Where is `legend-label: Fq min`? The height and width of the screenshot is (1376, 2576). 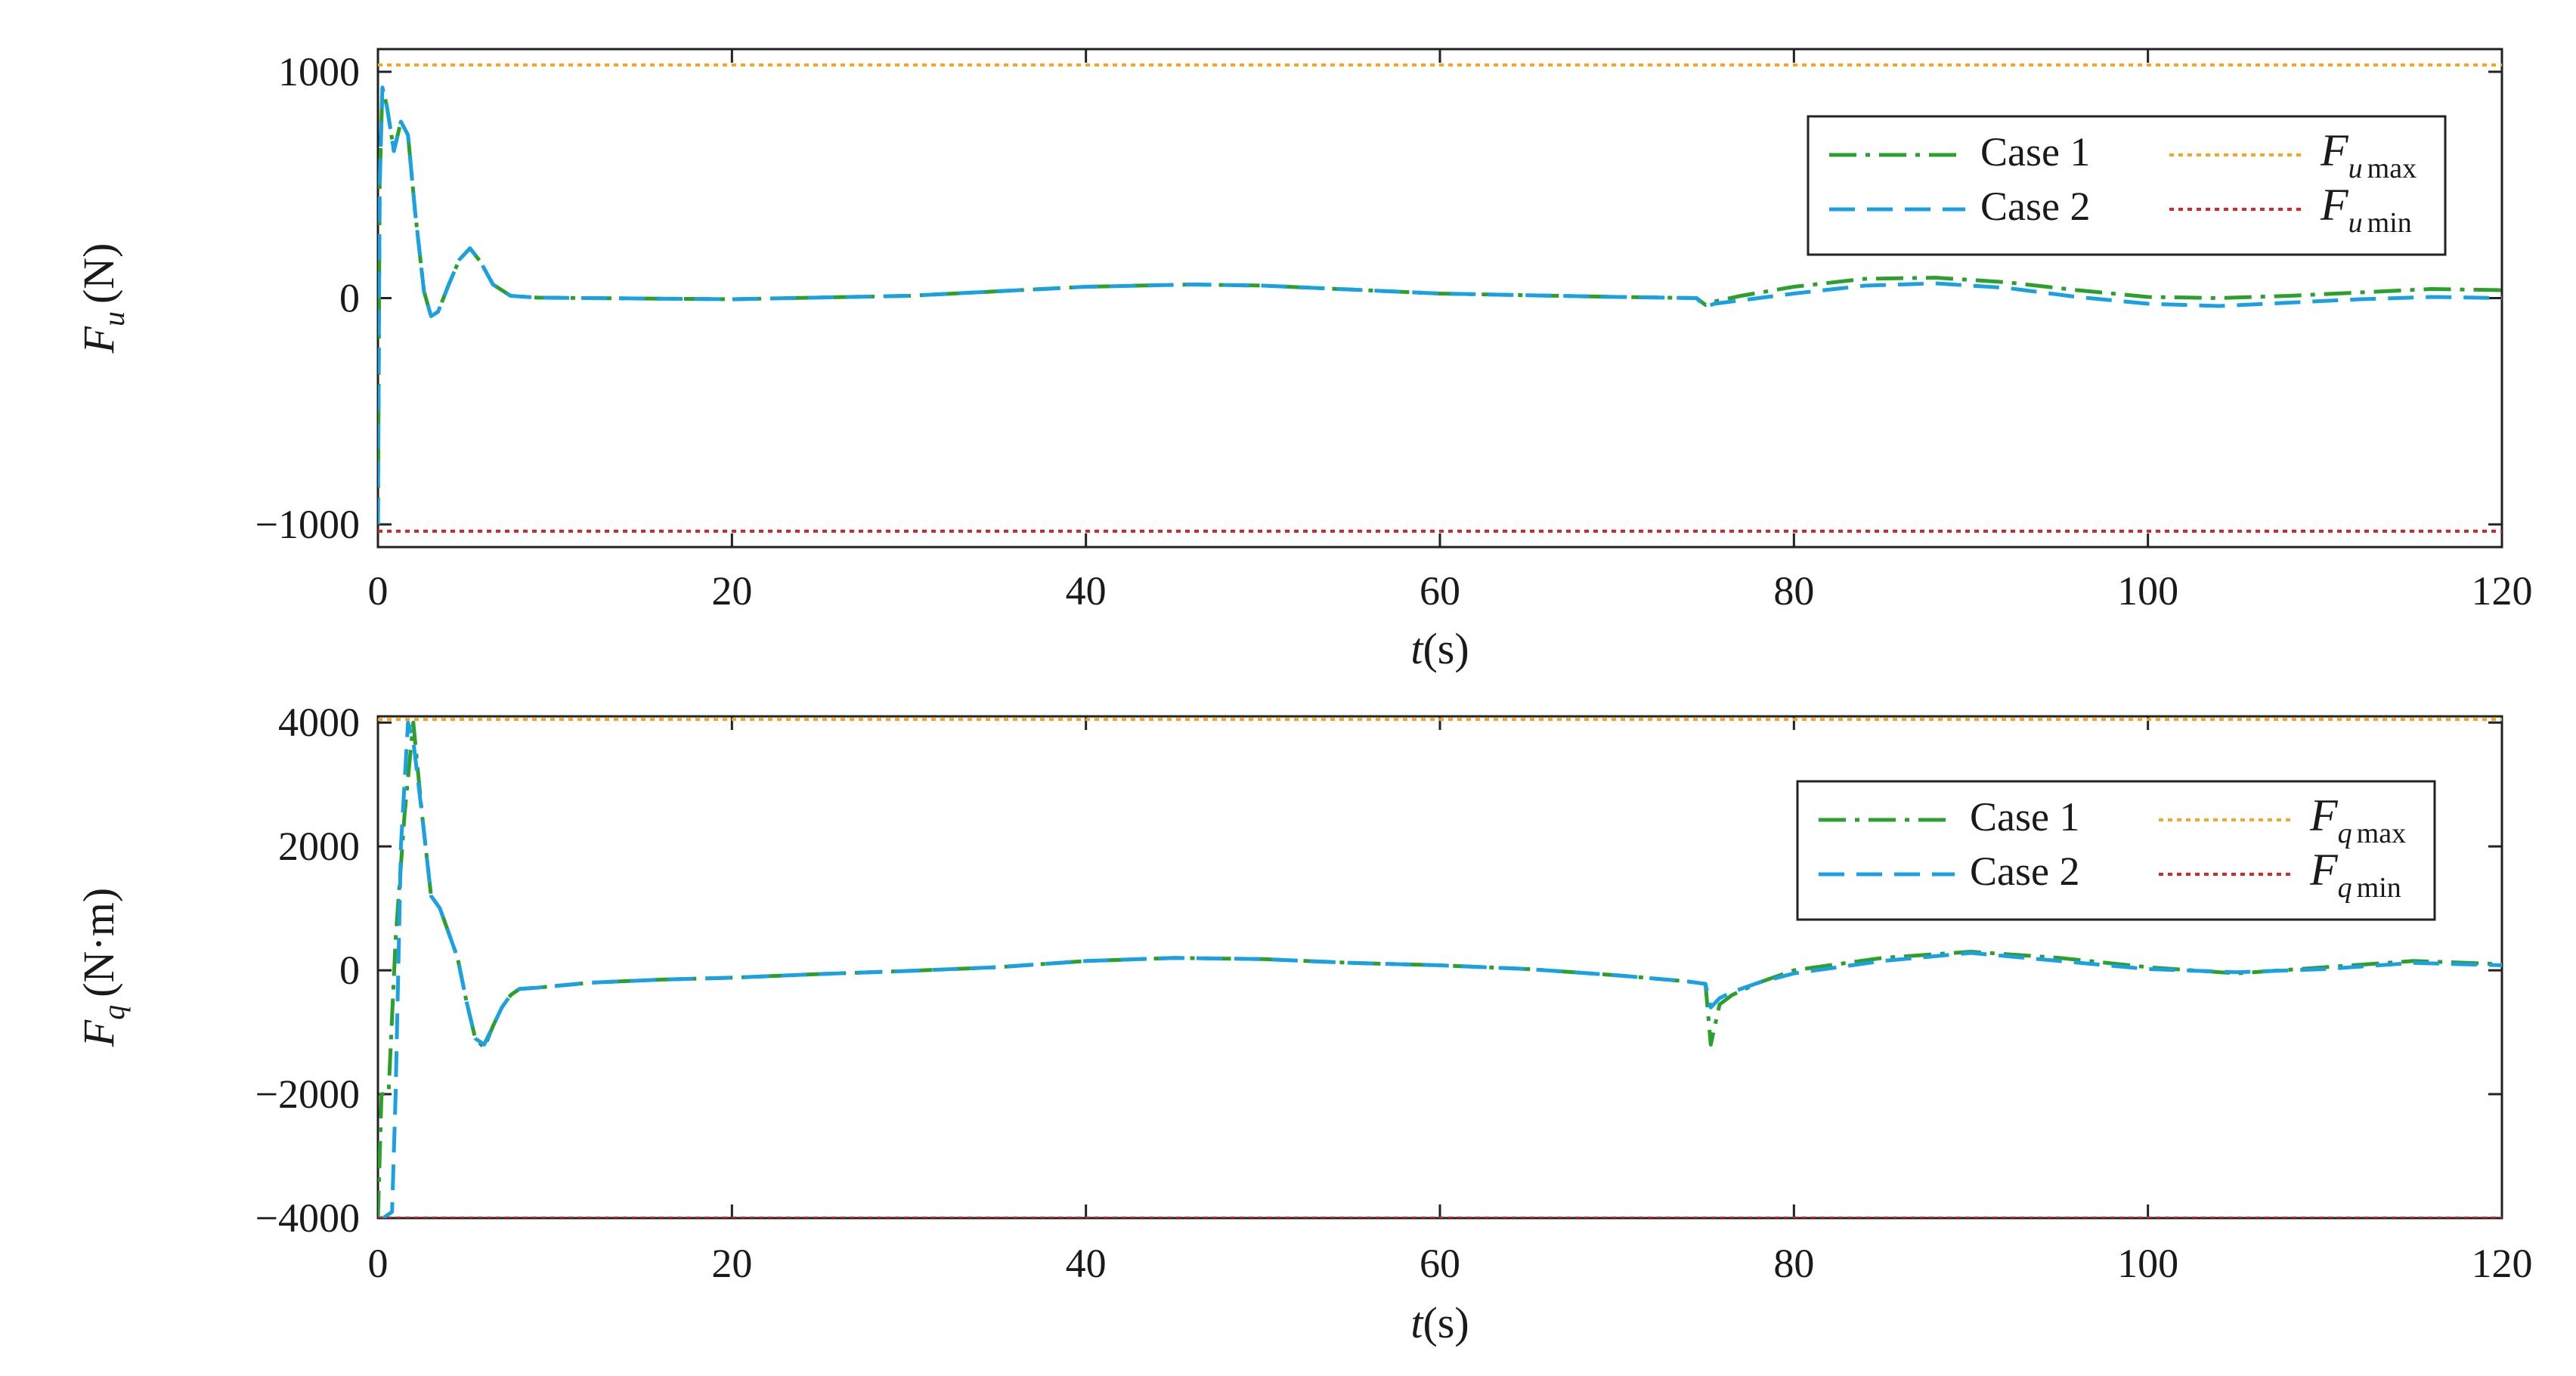 legend-label: Fq min is located at coordinates (2355, 874).